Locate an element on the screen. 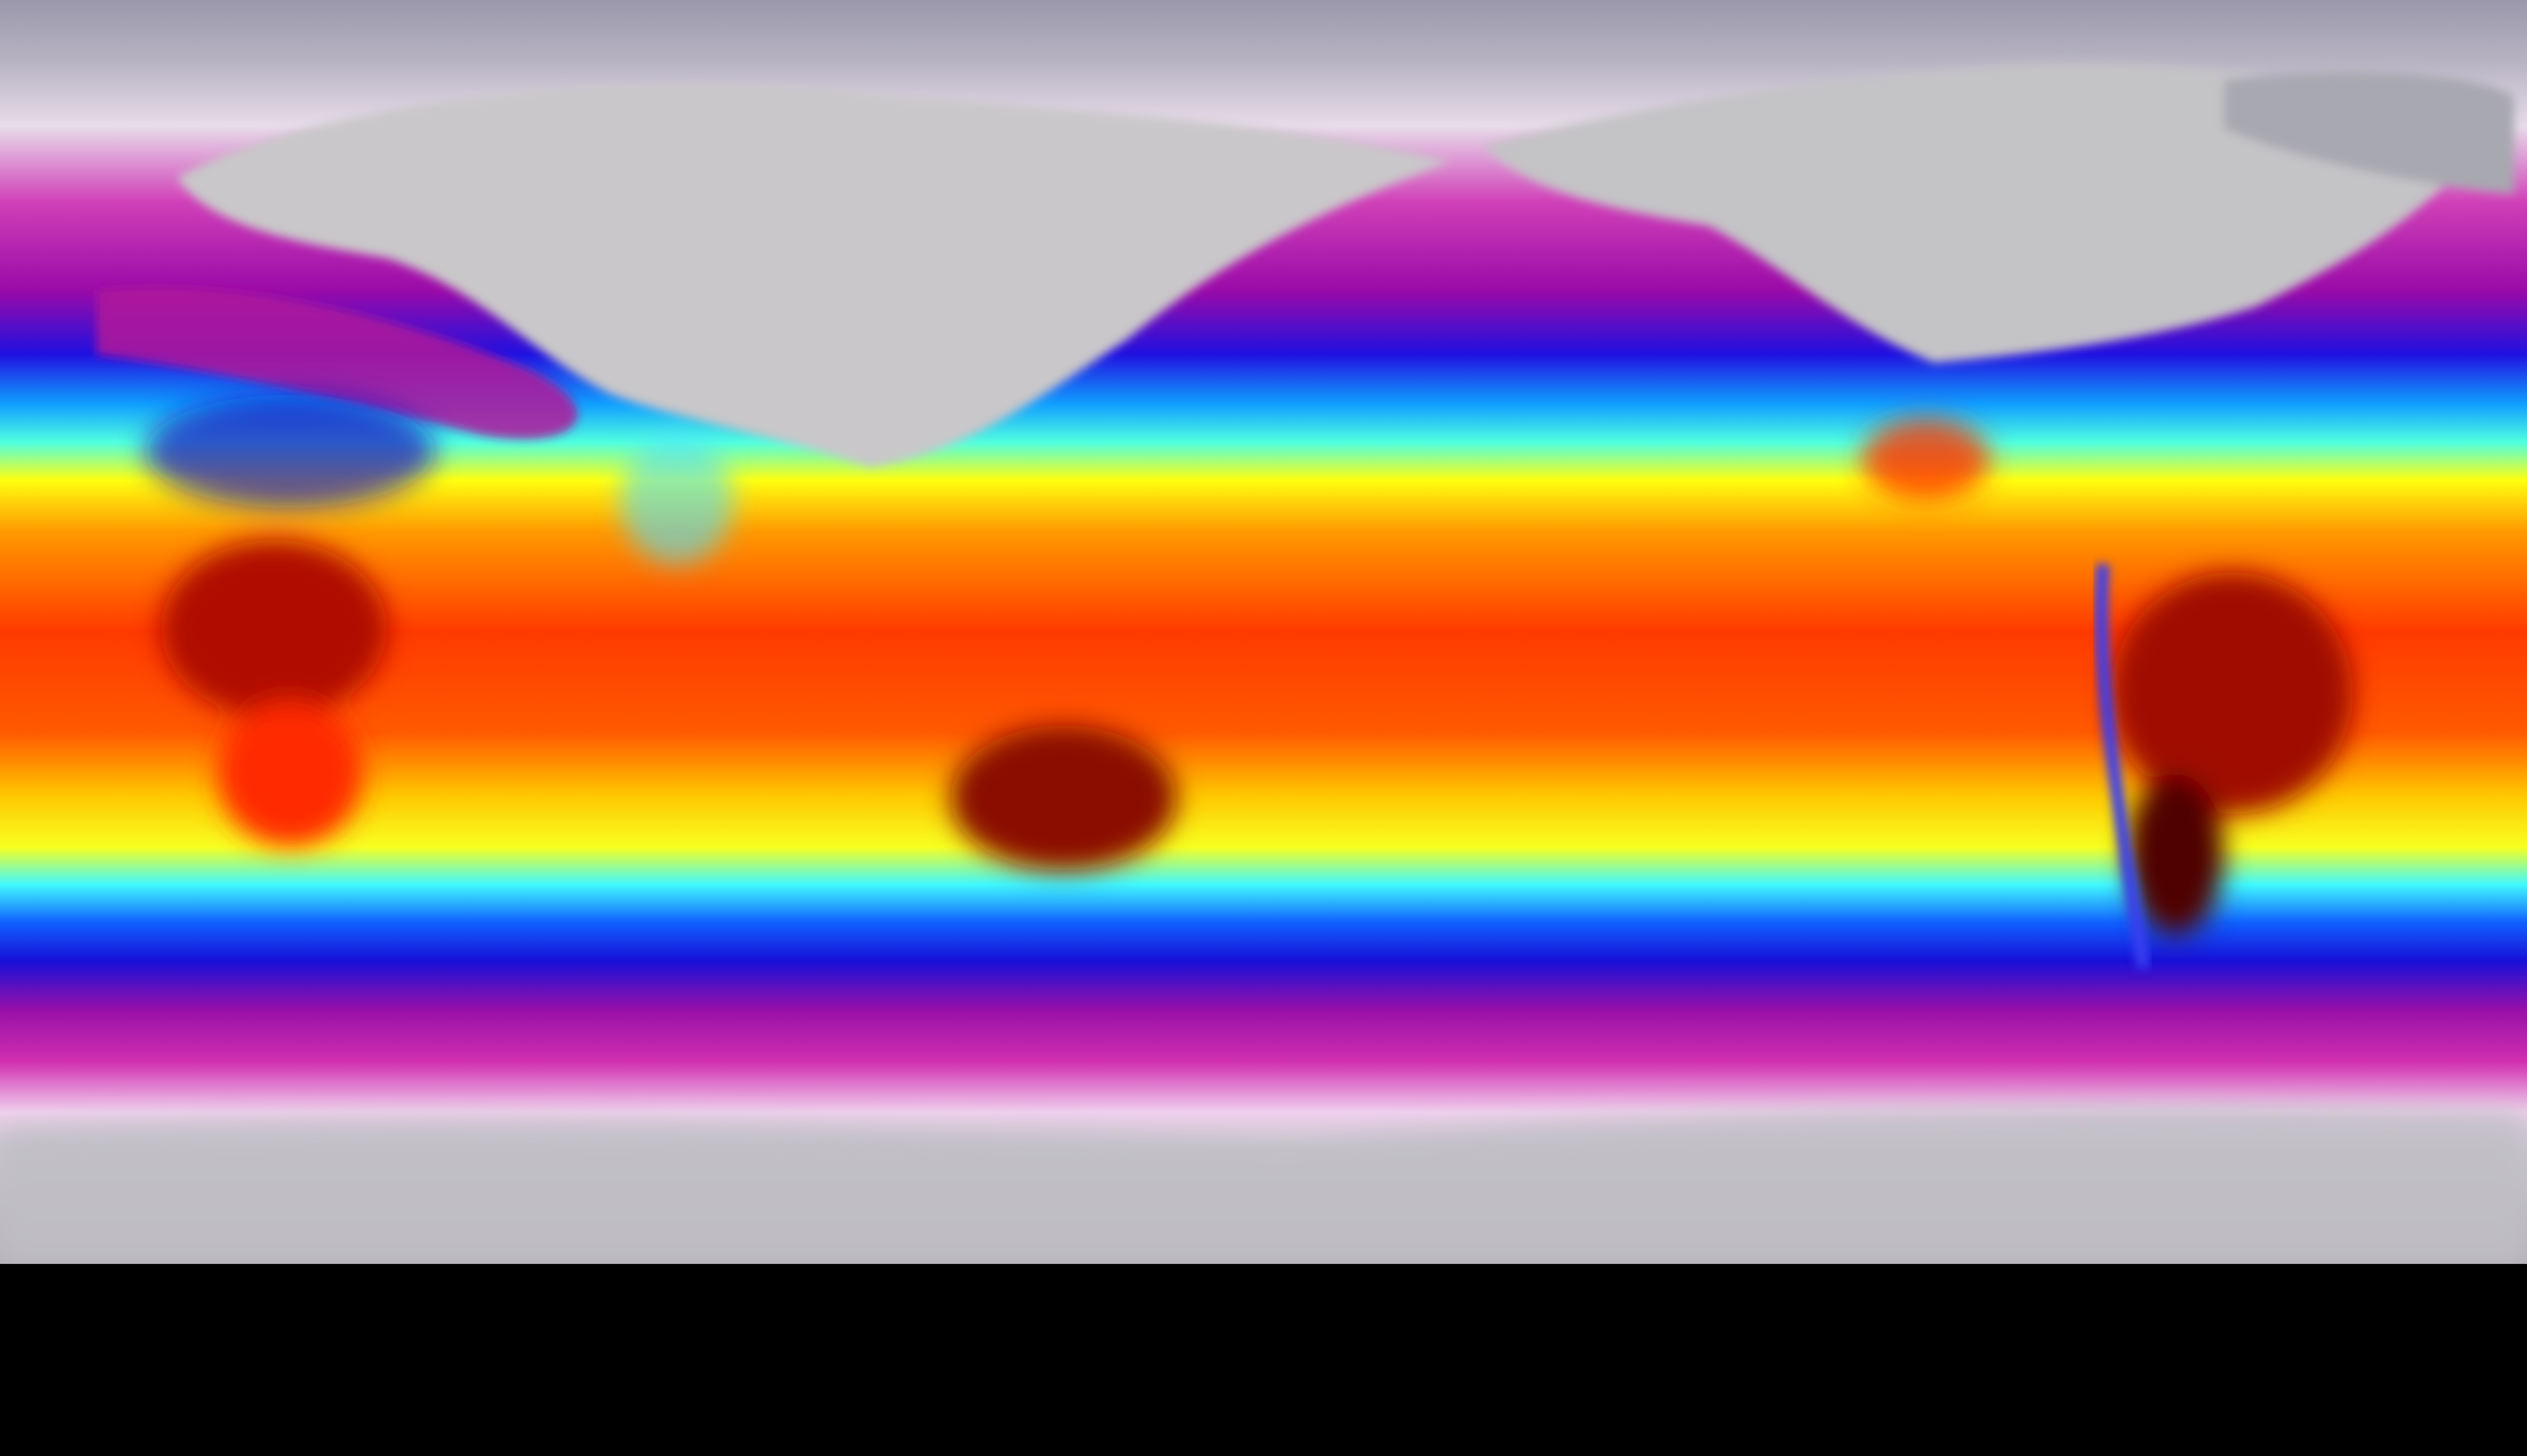 The height and width of the screenshot is (1456, 2527). andes-ridge is located at coordinates (2122, 765).